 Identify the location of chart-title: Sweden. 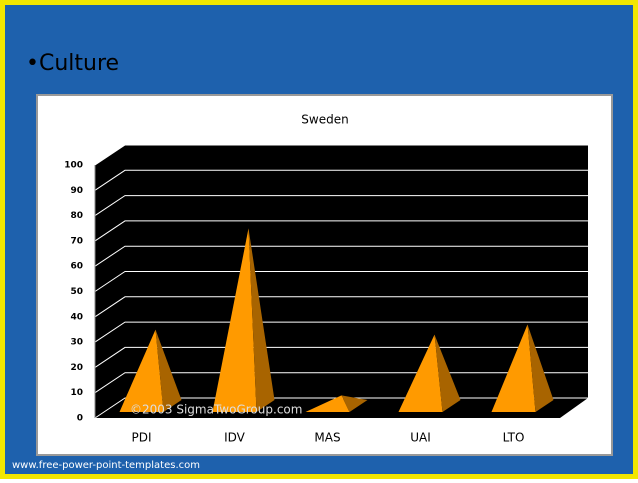
(324, 120).